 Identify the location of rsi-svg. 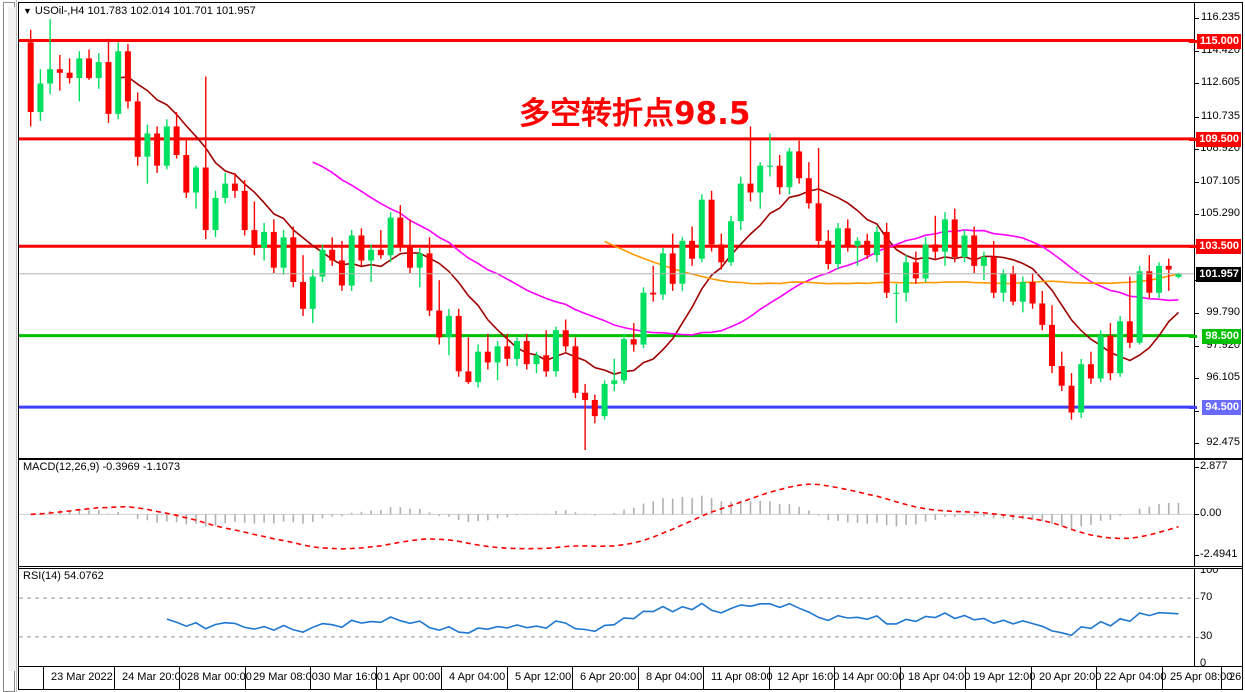
(606, 617).